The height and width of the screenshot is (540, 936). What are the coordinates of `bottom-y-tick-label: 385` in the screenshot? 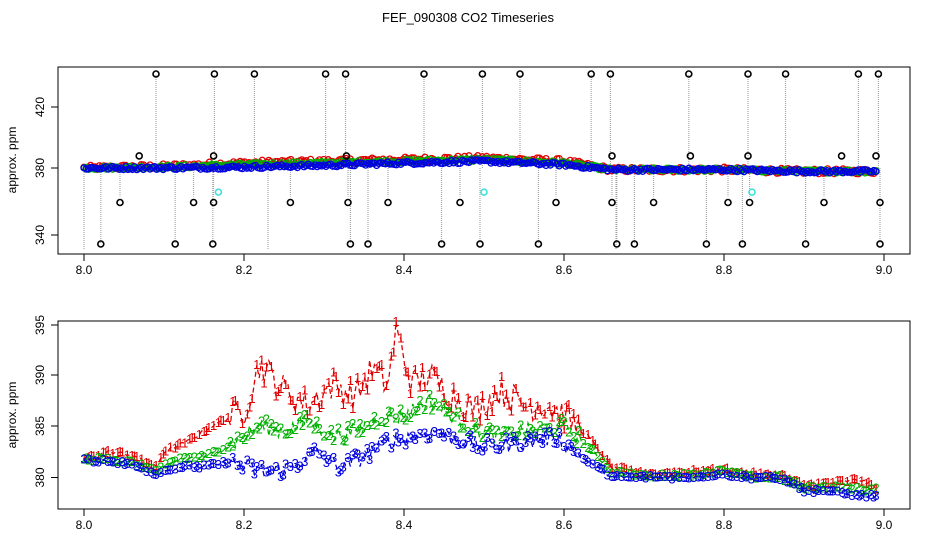 It's located at (40, 426).